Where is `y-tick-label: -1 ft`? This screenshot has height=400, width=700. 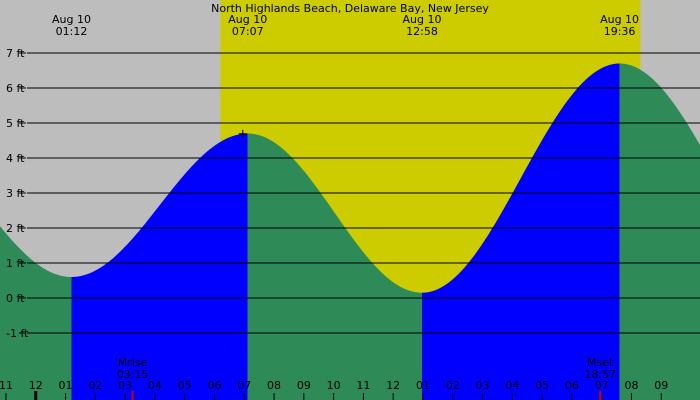 y-tick-label: -1 ft is located at coordinates (17, 333).